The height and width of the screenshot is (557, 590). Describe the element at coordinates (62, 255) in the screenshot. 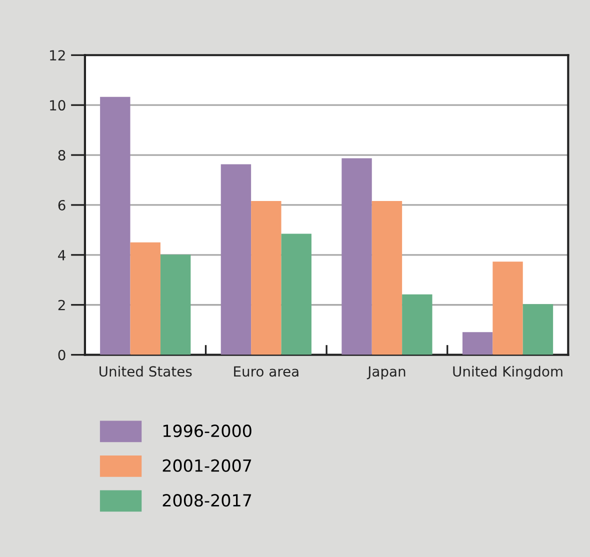

I see `y-tick-label: 4` at that location.